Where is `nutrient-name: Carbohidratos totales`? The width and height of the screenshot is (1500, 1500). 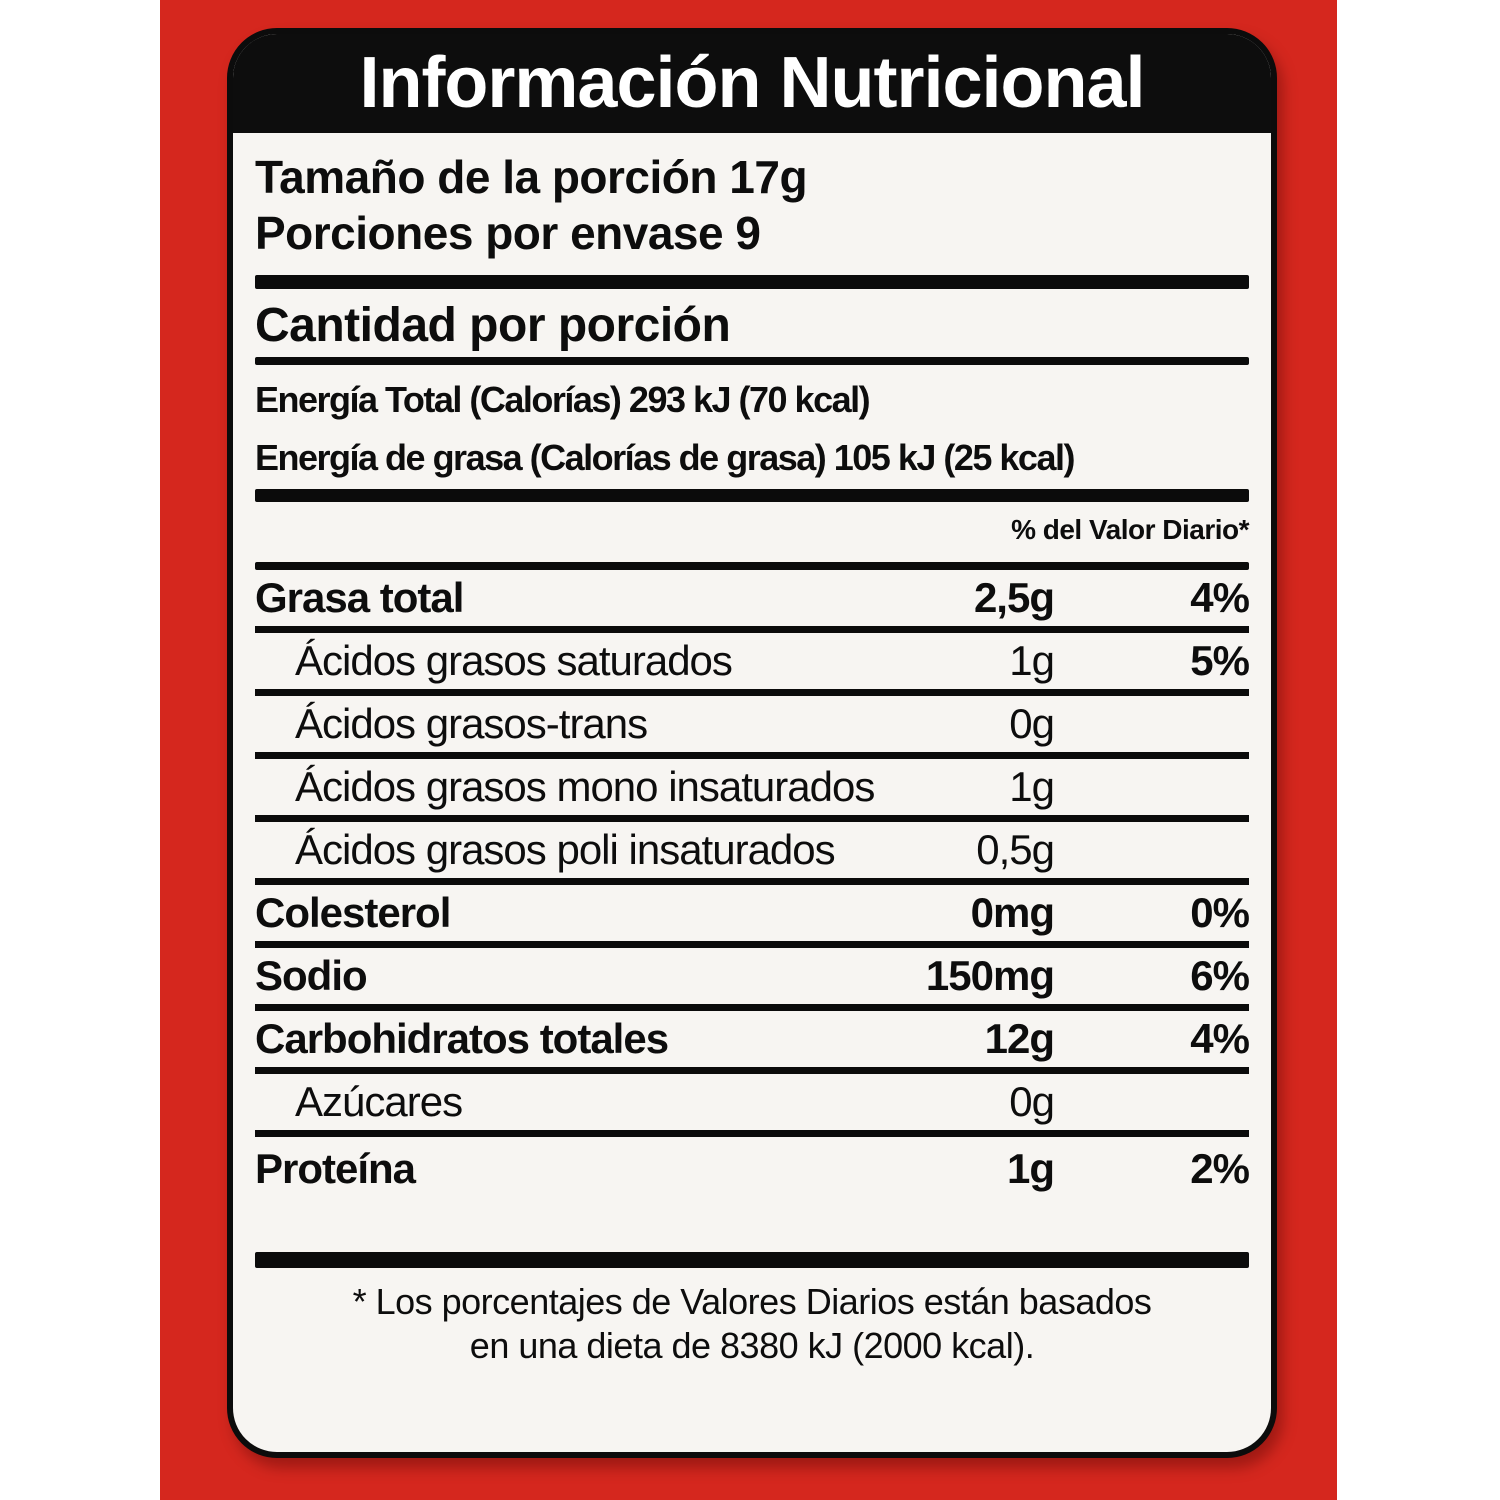
nutrient-name: Carbohidratos totales is located at coordinates (462, 1038).